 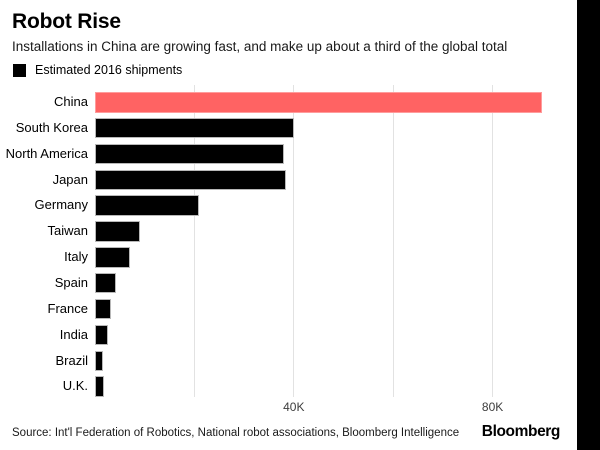 What do you see at coordinates (112, 257) in the screenshot?
I see `bar-italy` at bounding box center [112, 257].